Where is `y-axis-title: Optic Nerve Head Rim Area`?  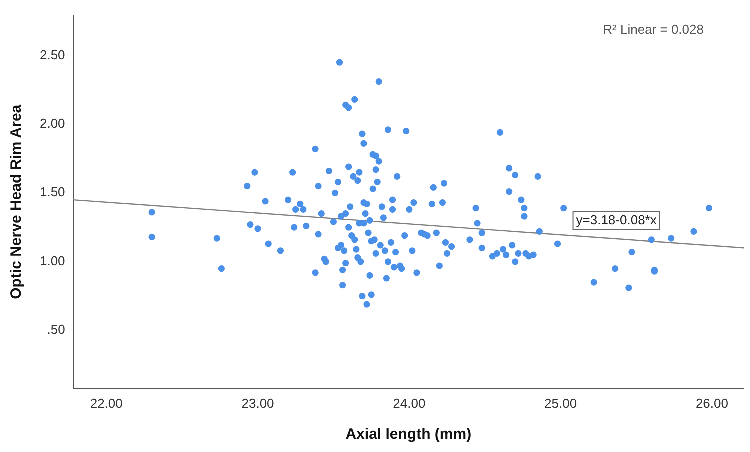
y-axis-title: Optic Nerve Head Rim Area is located at coordinates (17, 202).